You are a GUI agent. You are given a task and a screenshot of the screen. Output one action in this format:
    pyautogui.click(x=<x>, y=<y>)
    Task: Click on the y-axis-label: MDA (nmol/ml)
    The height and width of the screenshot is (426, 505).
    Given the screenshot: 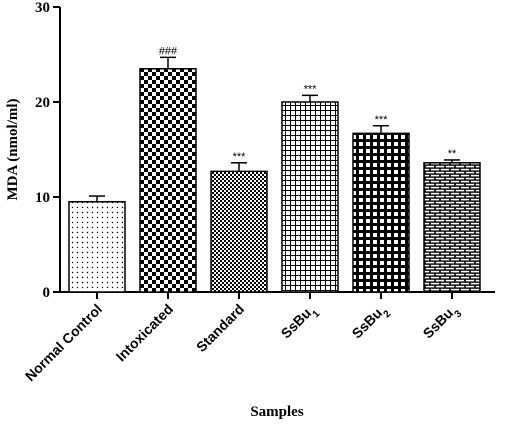 What is the action you would take?
    pyautogui.click(x=13, y=149)
    